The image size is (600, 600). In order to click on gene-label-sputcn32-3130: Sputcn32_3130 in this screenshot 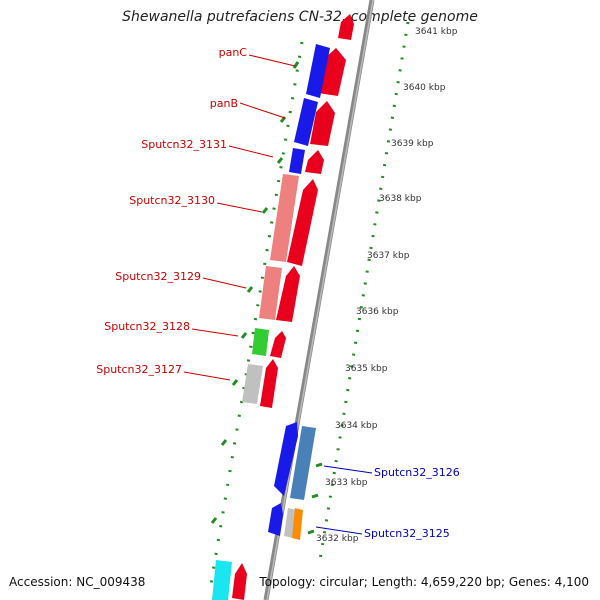, I will do `click(172, 200)`.